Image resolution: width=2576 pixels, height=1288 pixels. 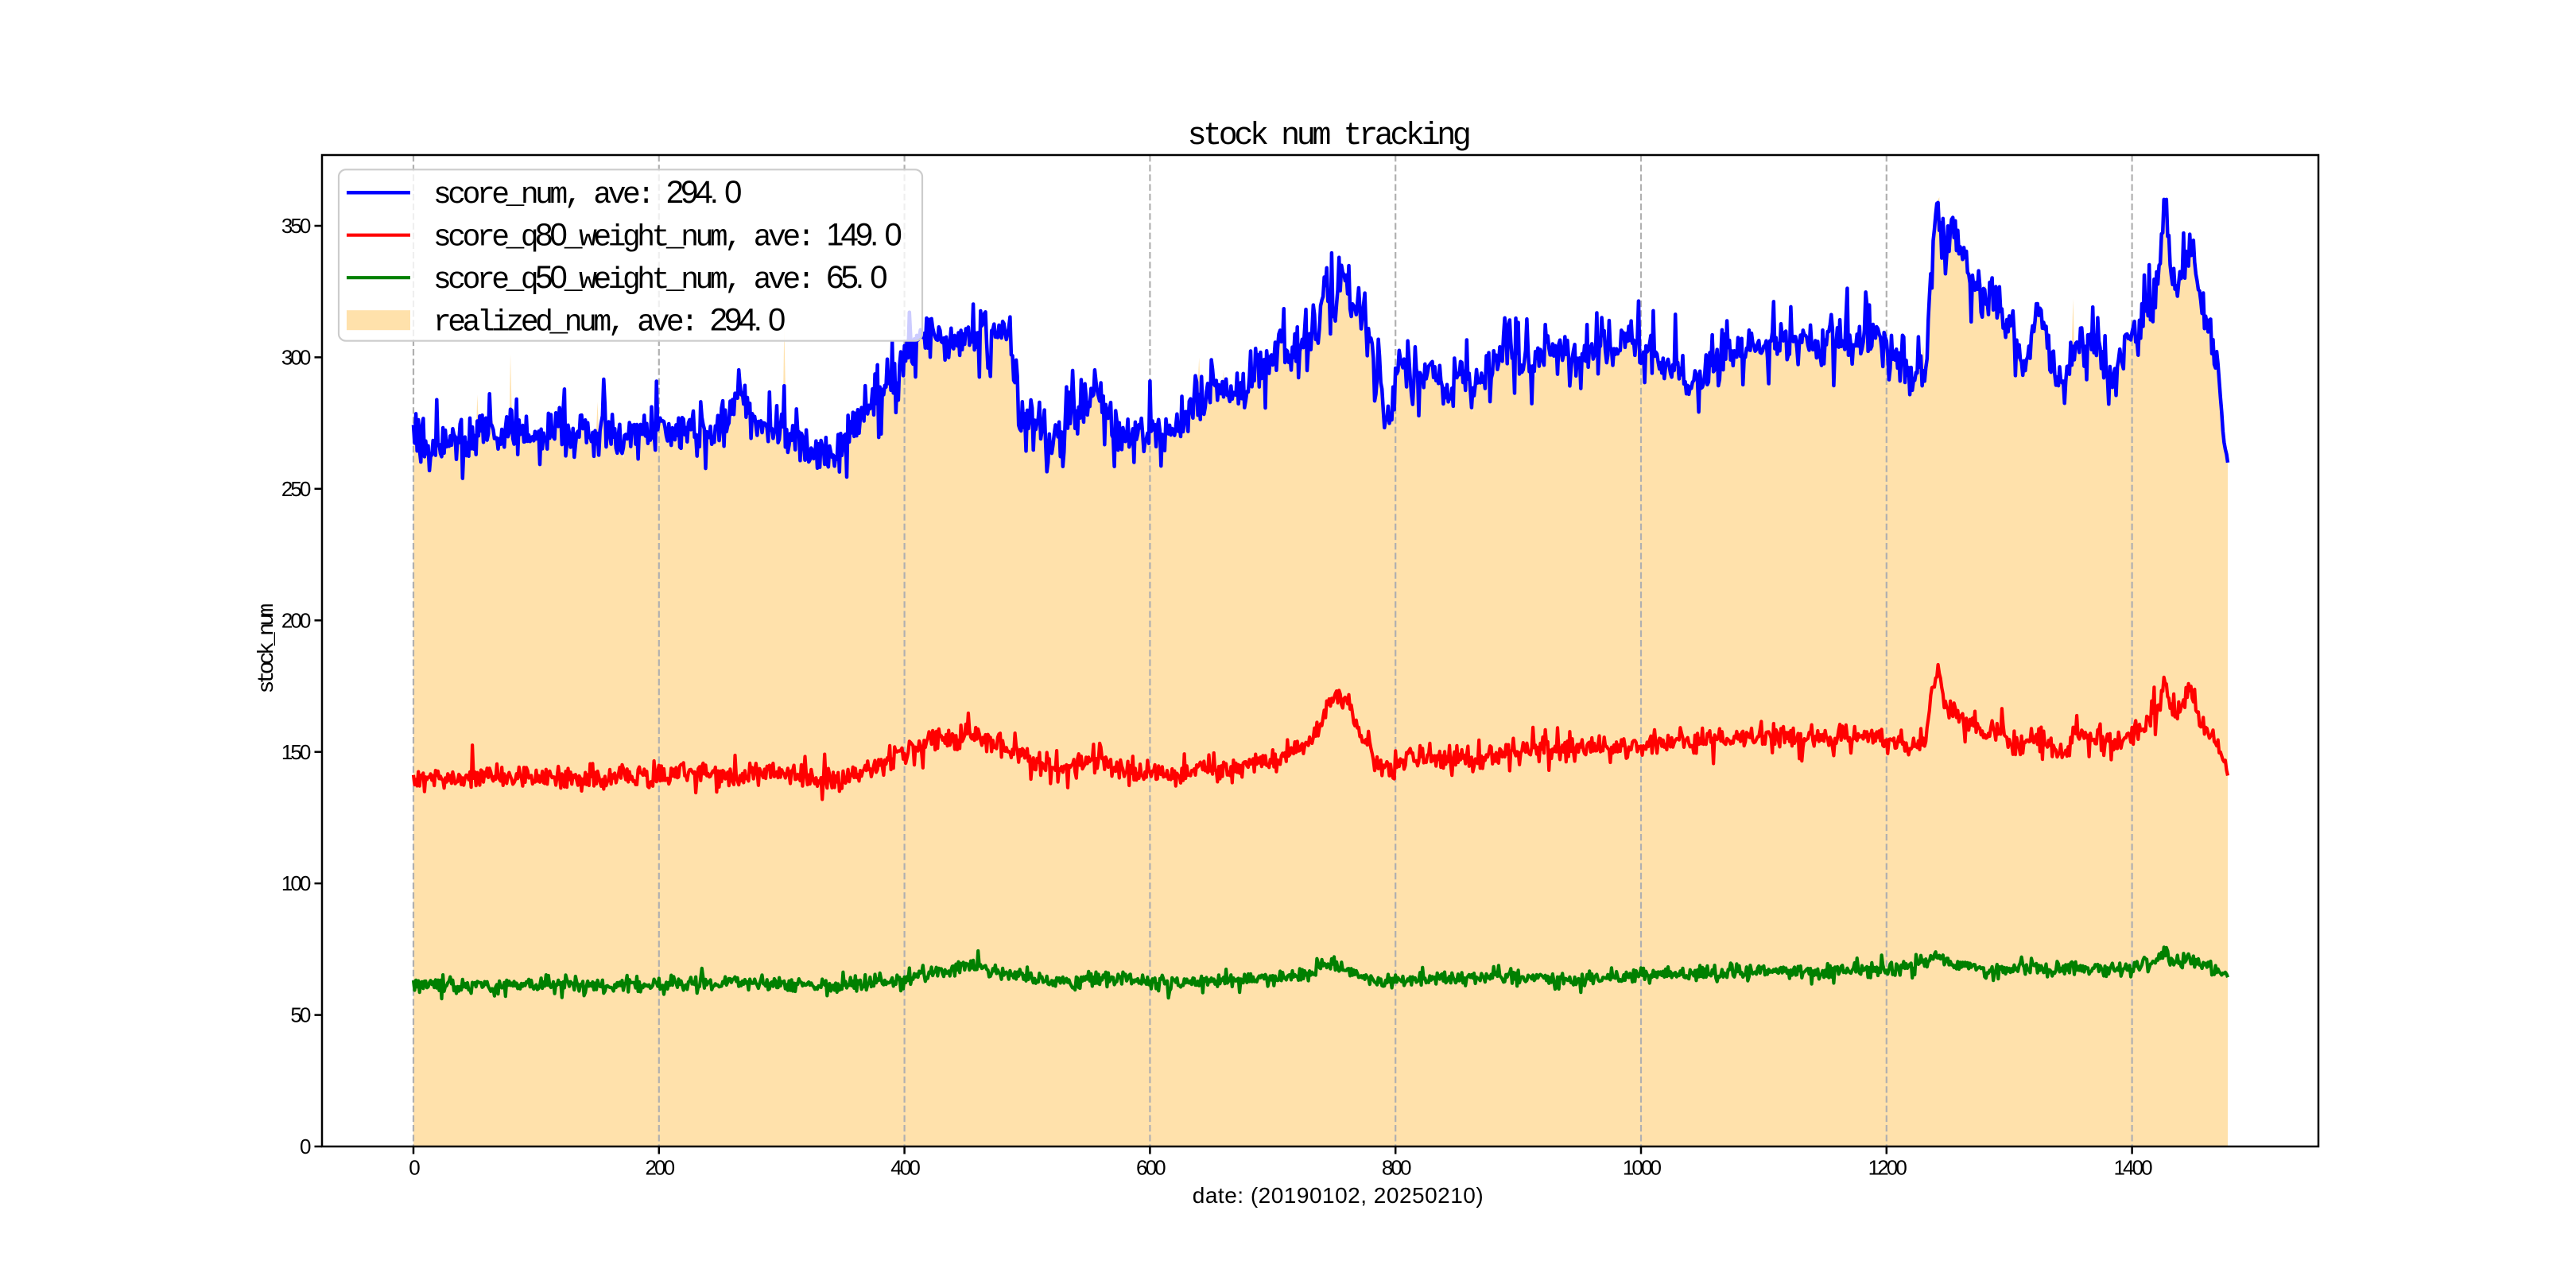 What do you see at coordinates (1329, 136) in the screenshot?
I see `svg-text: stock num tracking` at bounding box center [1329, 136].